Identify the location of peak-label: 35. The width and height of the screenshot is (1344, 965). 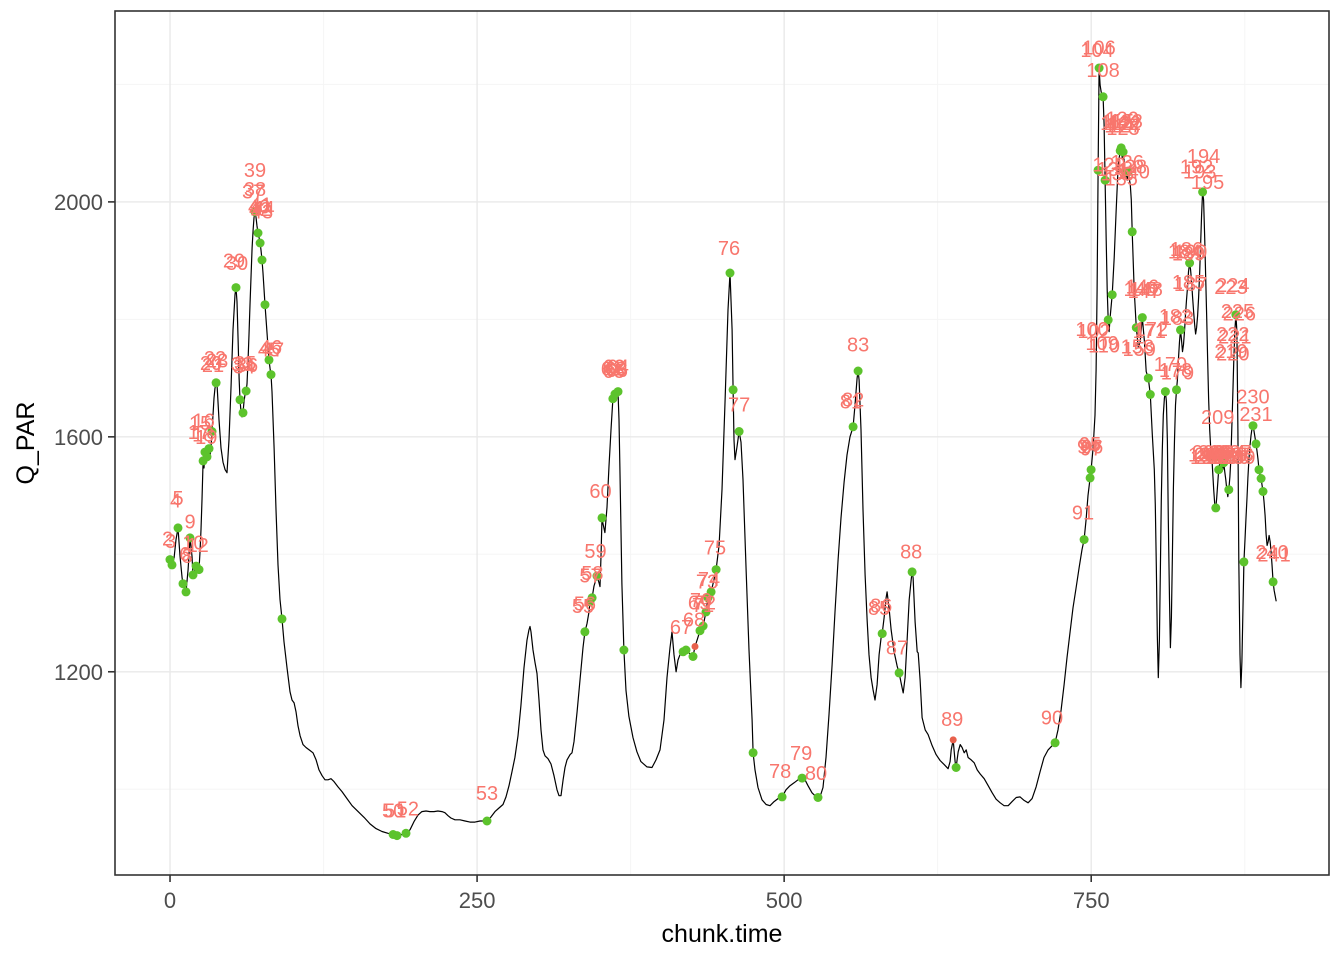
(245, 364).